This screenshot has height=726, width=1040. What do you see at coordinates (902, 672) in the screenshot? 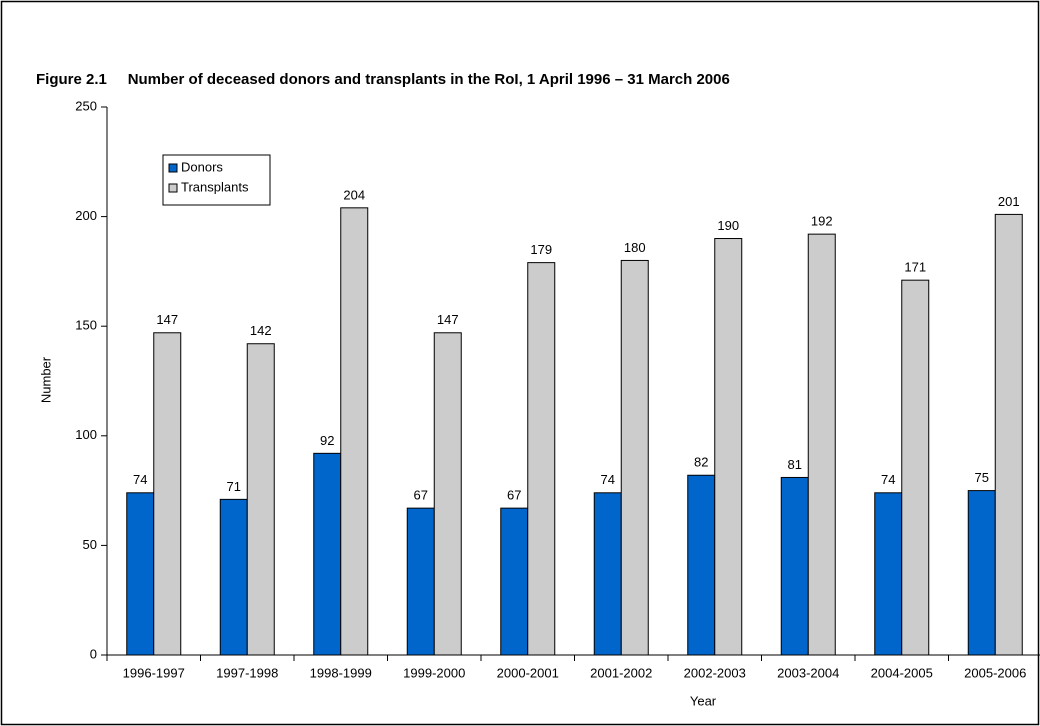
I see `x-tick-label: 2004-2005` at bounding box center [902, 672].